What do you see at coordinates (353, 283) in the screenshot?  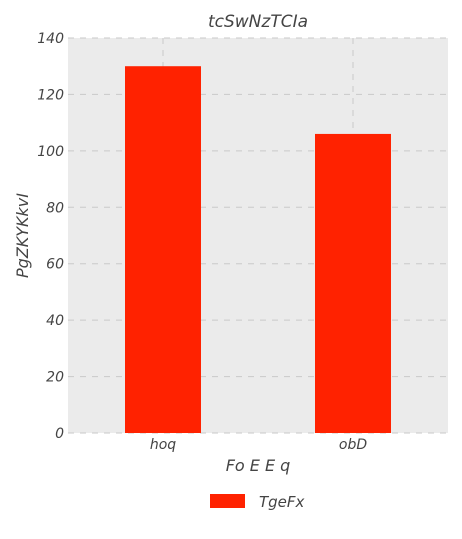 I see `bar-obD` at bounding box center [353, 283].